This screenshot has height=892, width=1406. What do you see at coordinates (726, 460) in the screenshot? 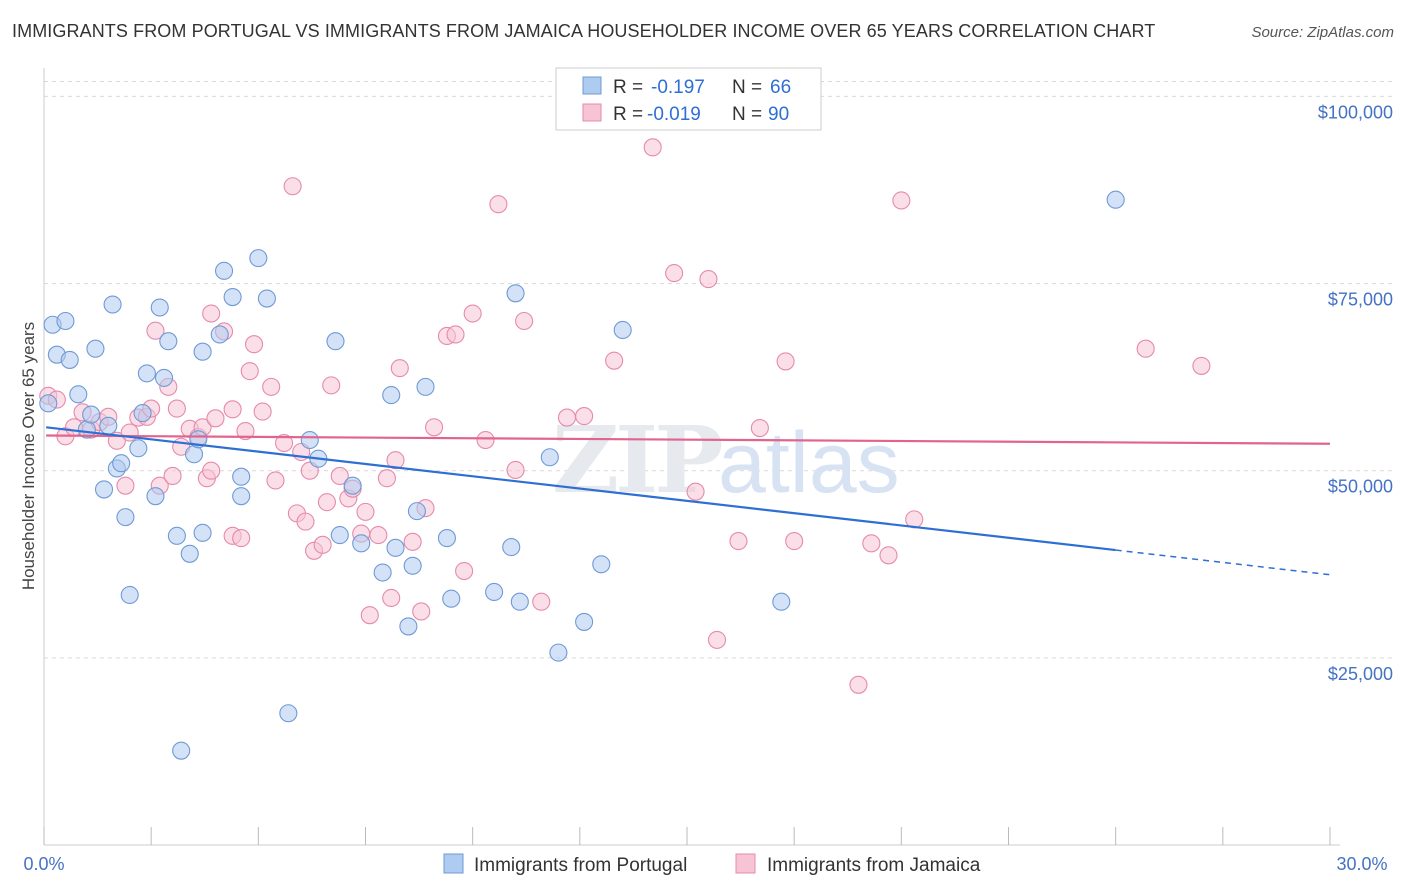
I see `watermark: ZIP atlas` at bounding box center [726, 460].